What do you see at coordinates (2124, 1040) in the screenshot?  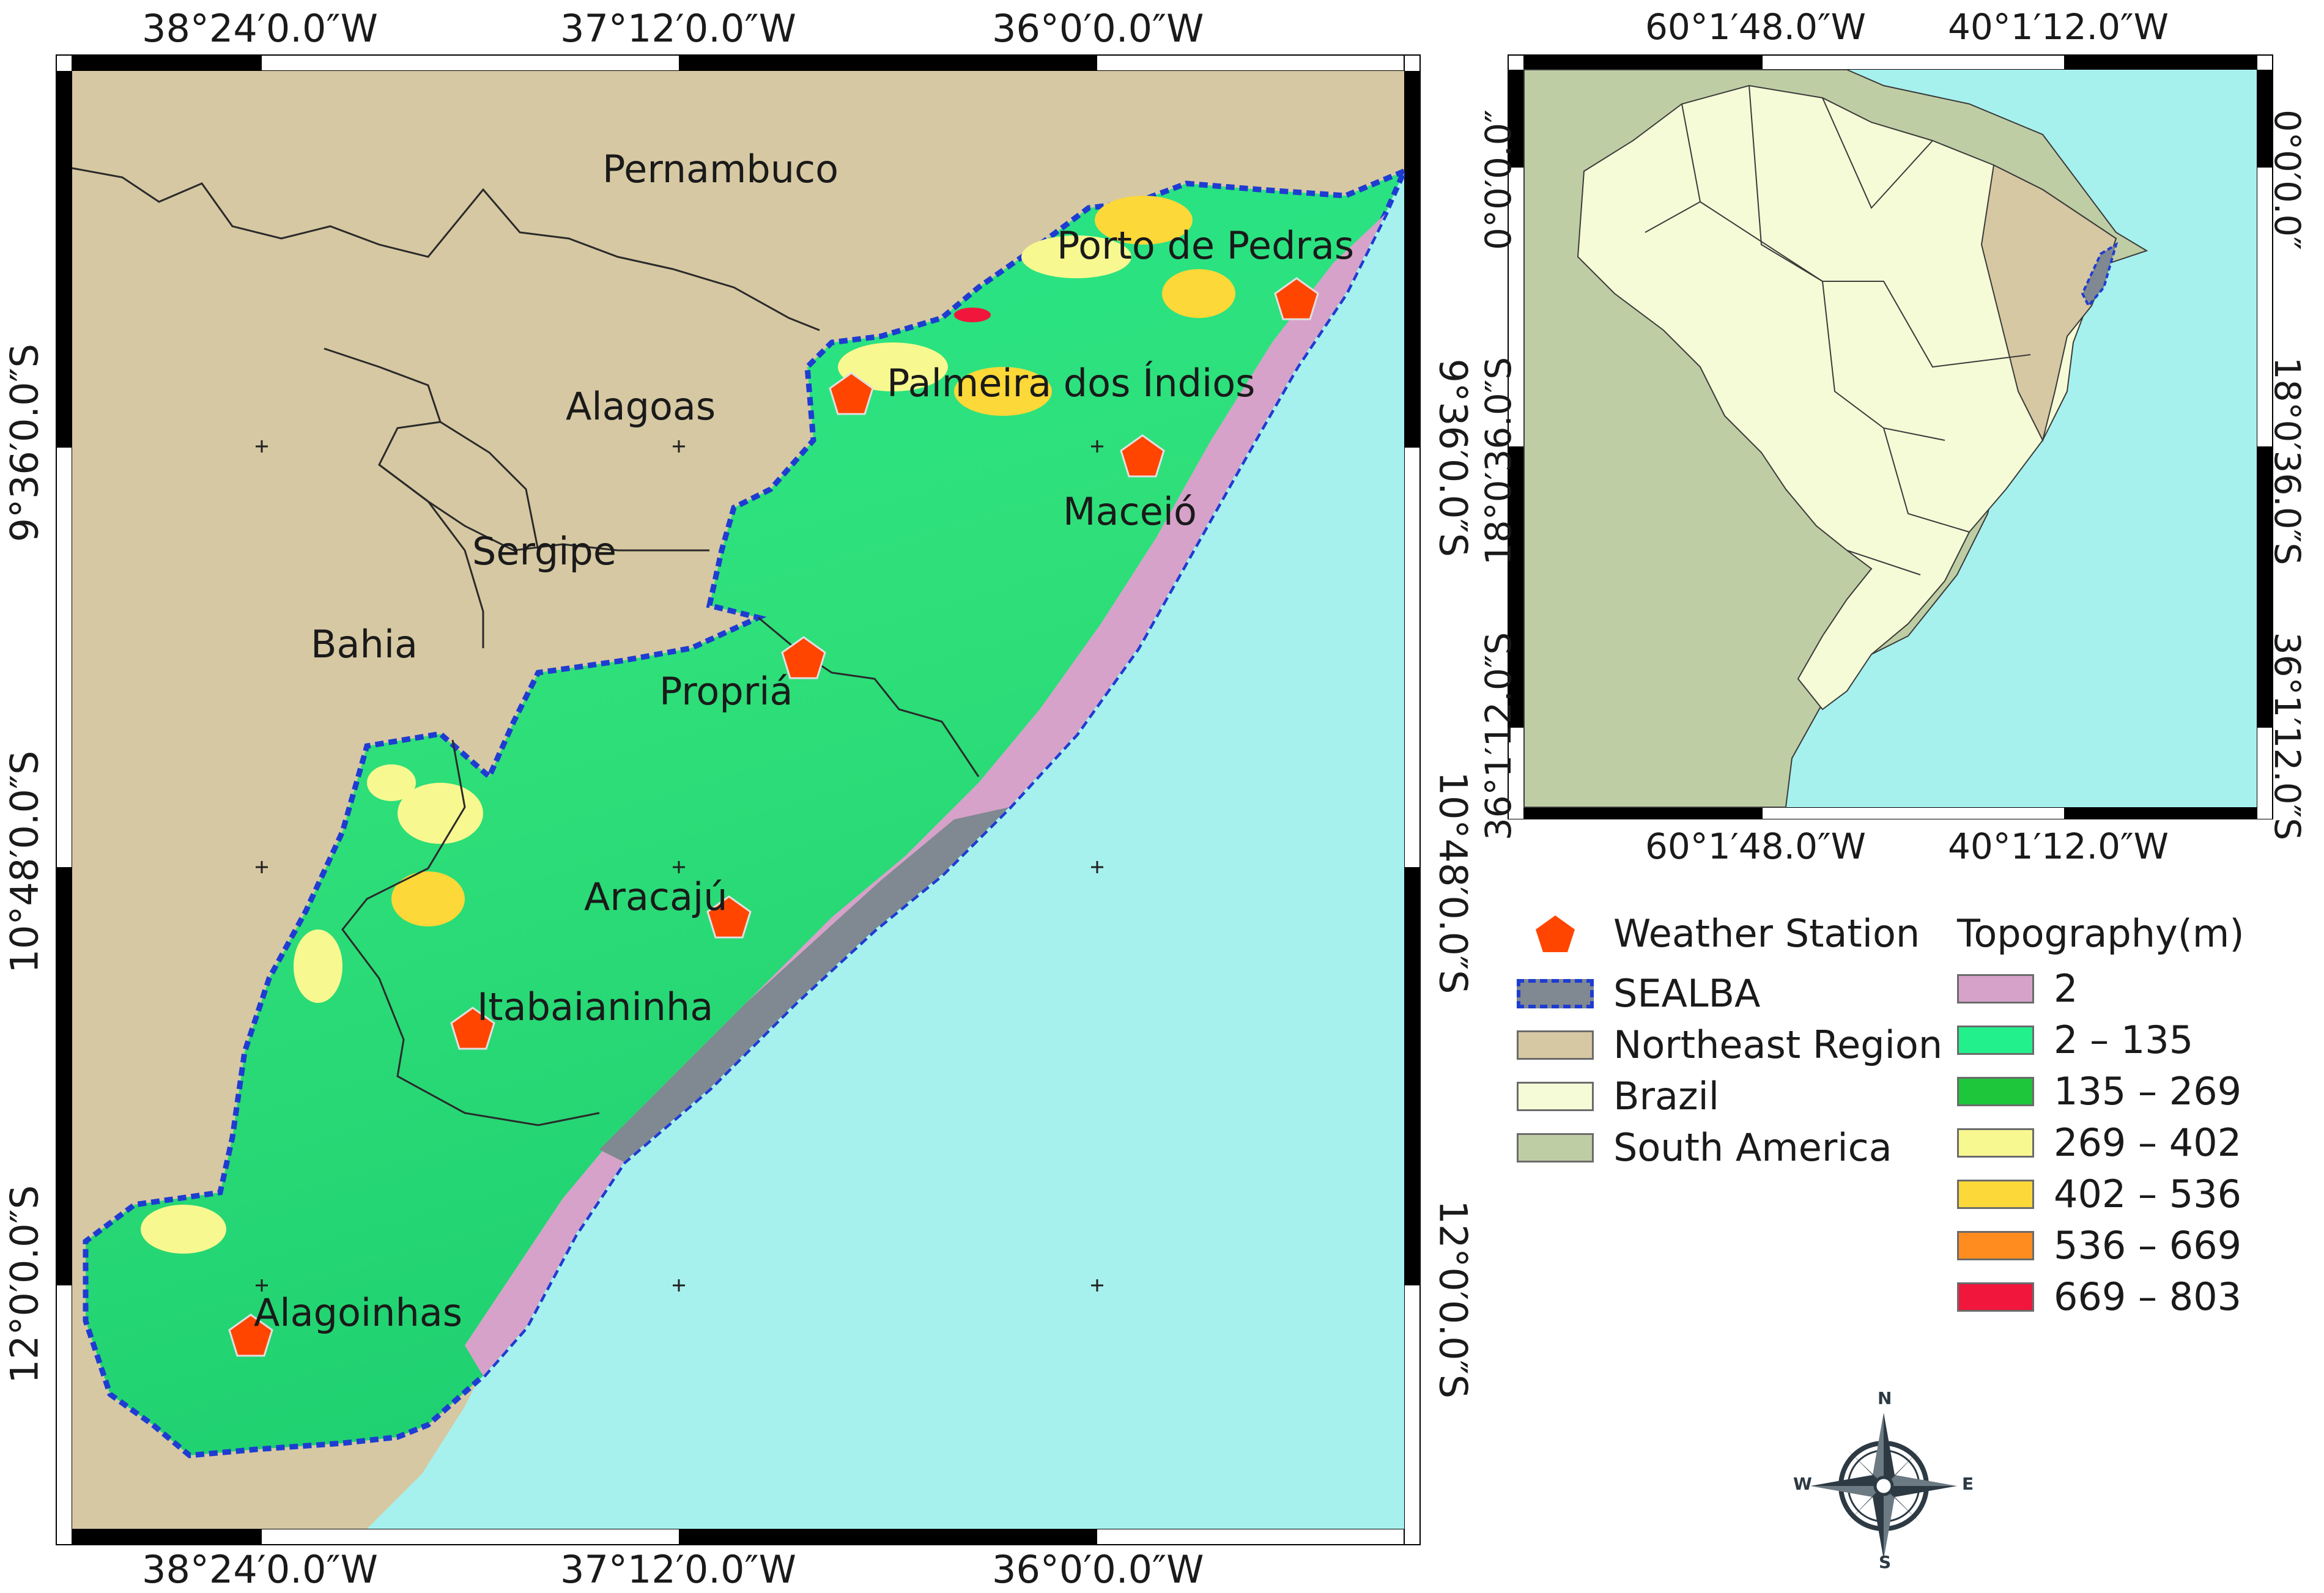 I see `topo-label-2: 2 – 135` at bounding box center [2124, 1040].